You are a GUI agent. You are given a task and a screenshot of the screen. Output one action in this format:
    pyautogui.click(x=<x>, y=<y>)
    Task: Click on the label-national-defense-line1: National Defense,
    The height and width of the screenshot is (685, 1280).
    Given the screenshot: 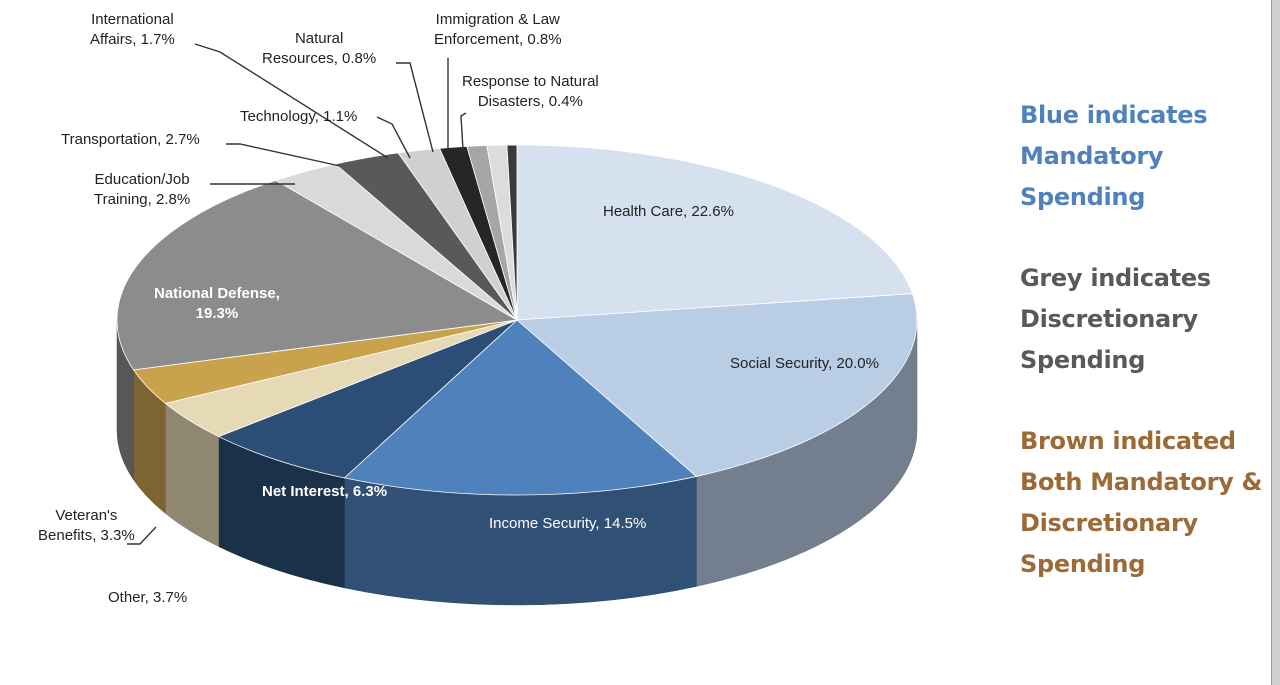 What is the action you would take?
    pyautogui.click(x=217, y=293)
    